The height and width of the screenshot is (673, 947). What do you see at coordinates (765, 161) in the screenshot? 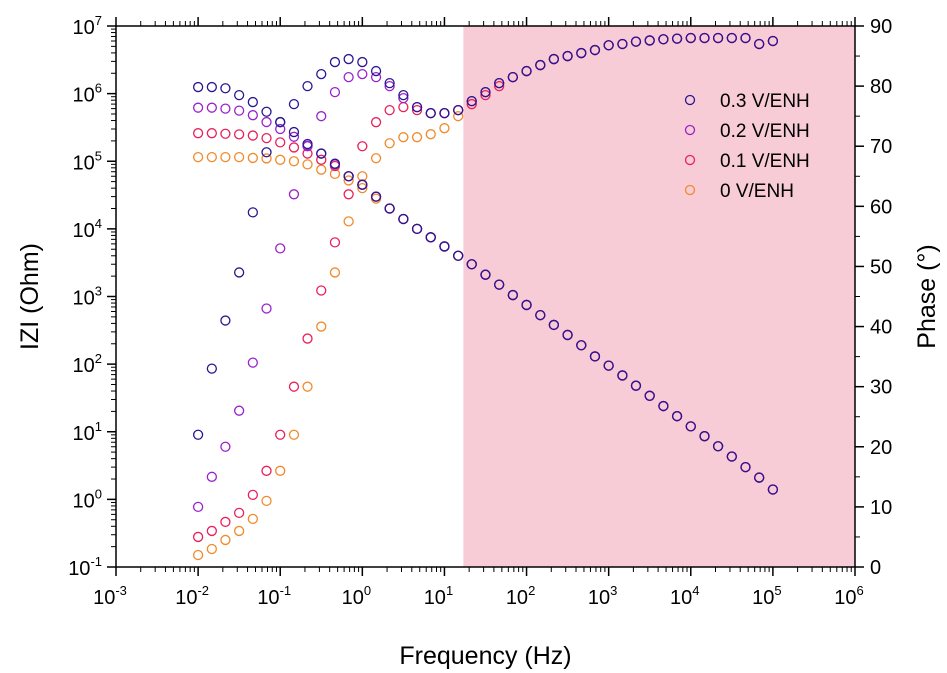
I see `legend-label: 0.1 V/ENH` at bounding box center [765, 161].